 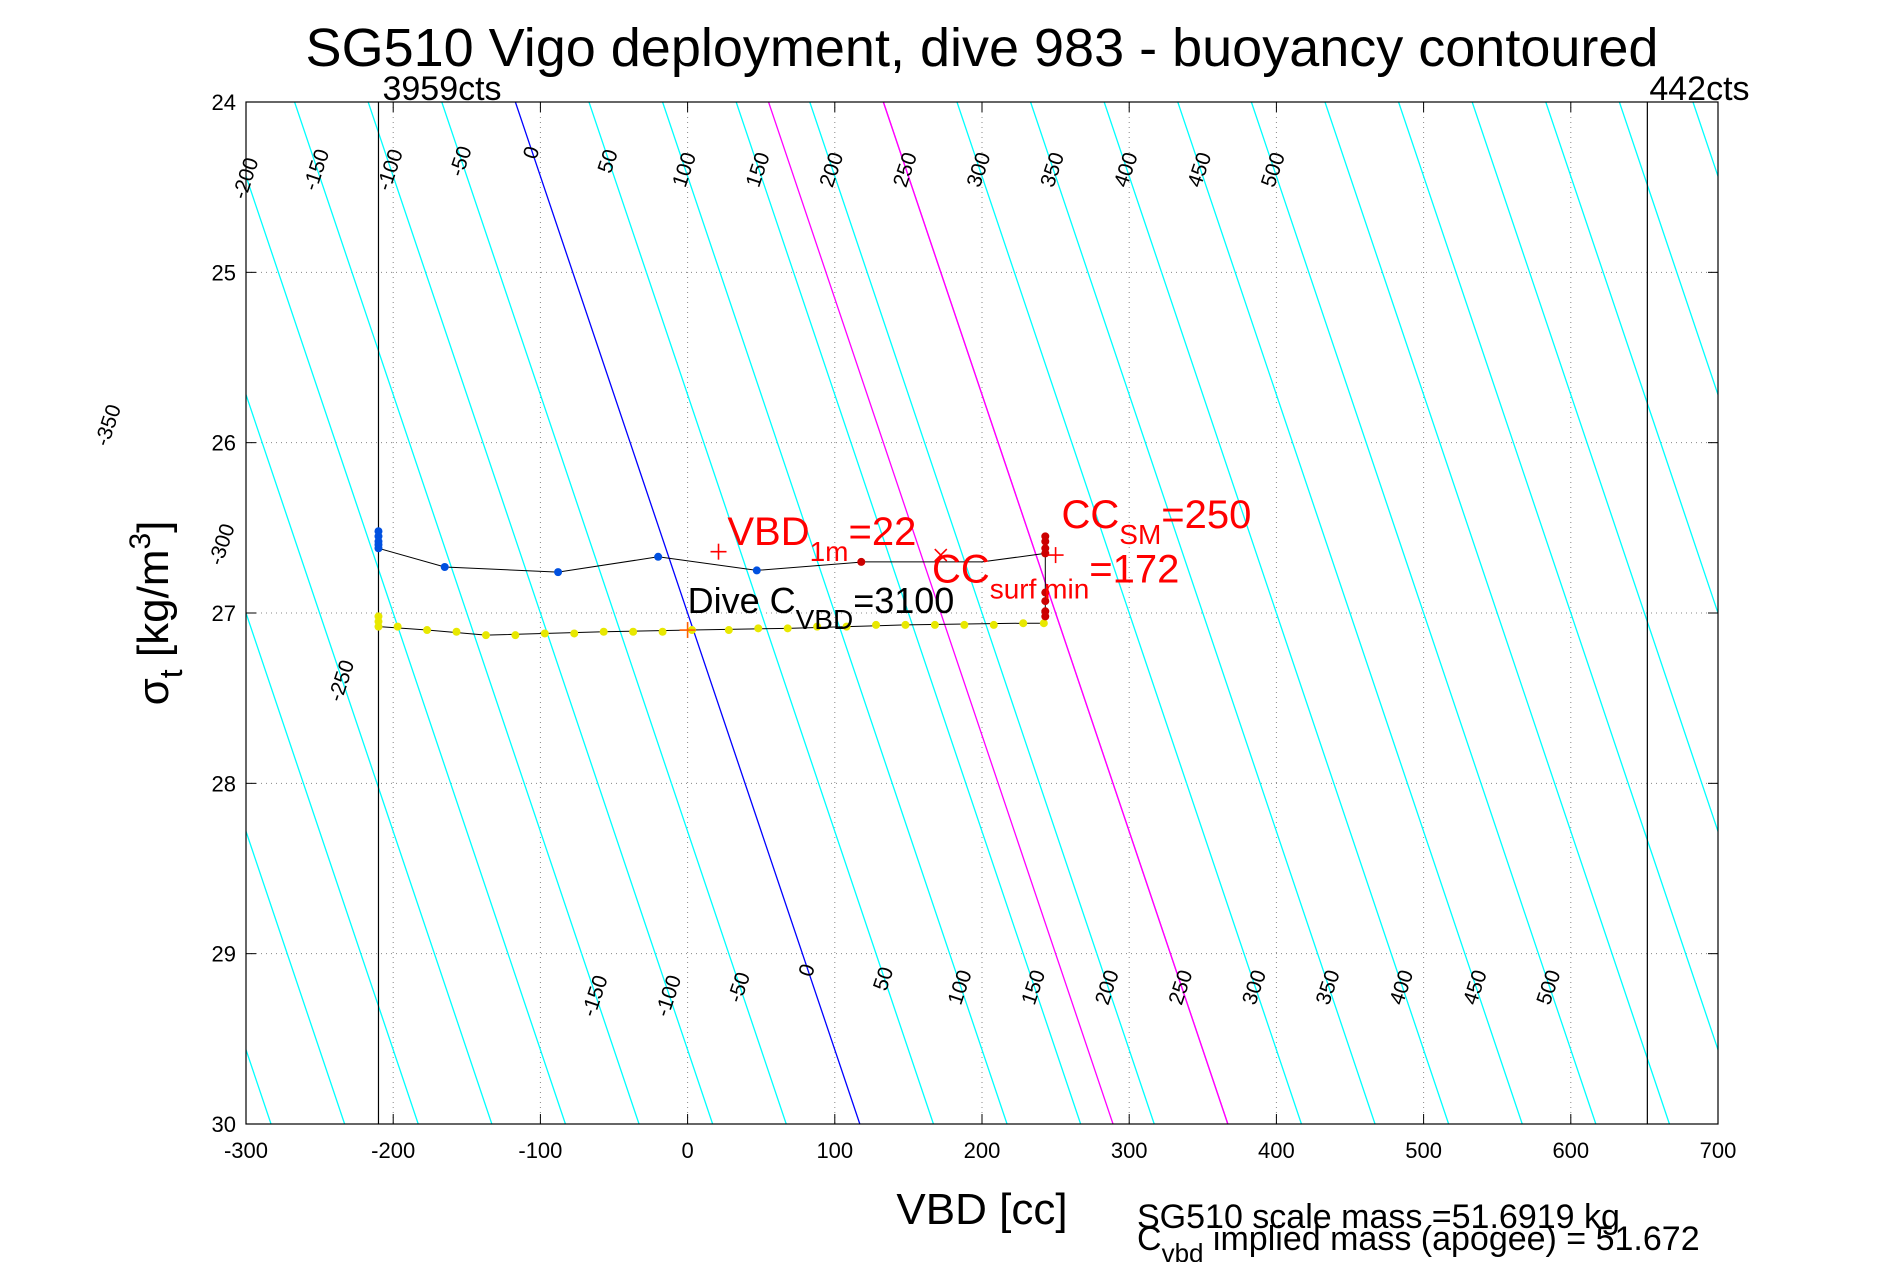 What do you see at coordinates (153, 691) in the screenshot?
I see `y-axis-label-base: σ` at bounding box center [153, 691].